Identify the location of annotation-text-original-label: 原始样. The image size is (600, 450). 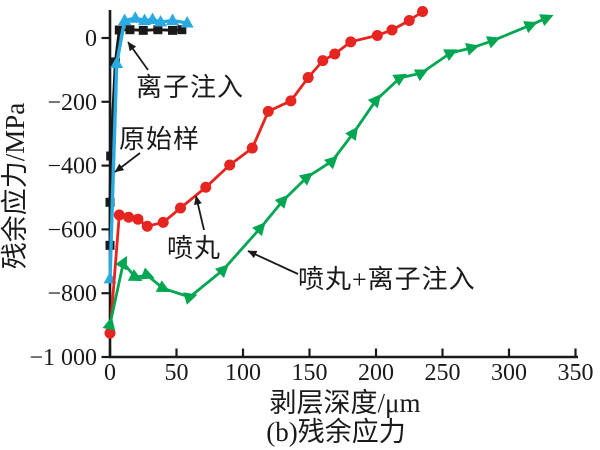
(159, 139).